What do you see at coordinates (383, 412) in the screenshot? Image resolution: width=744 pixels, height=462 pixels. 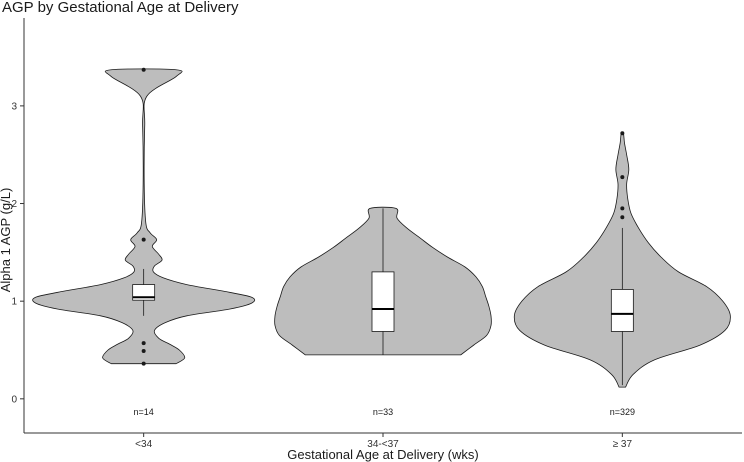 I see `n-label-1: n=33` at bounding box center [383, 412].